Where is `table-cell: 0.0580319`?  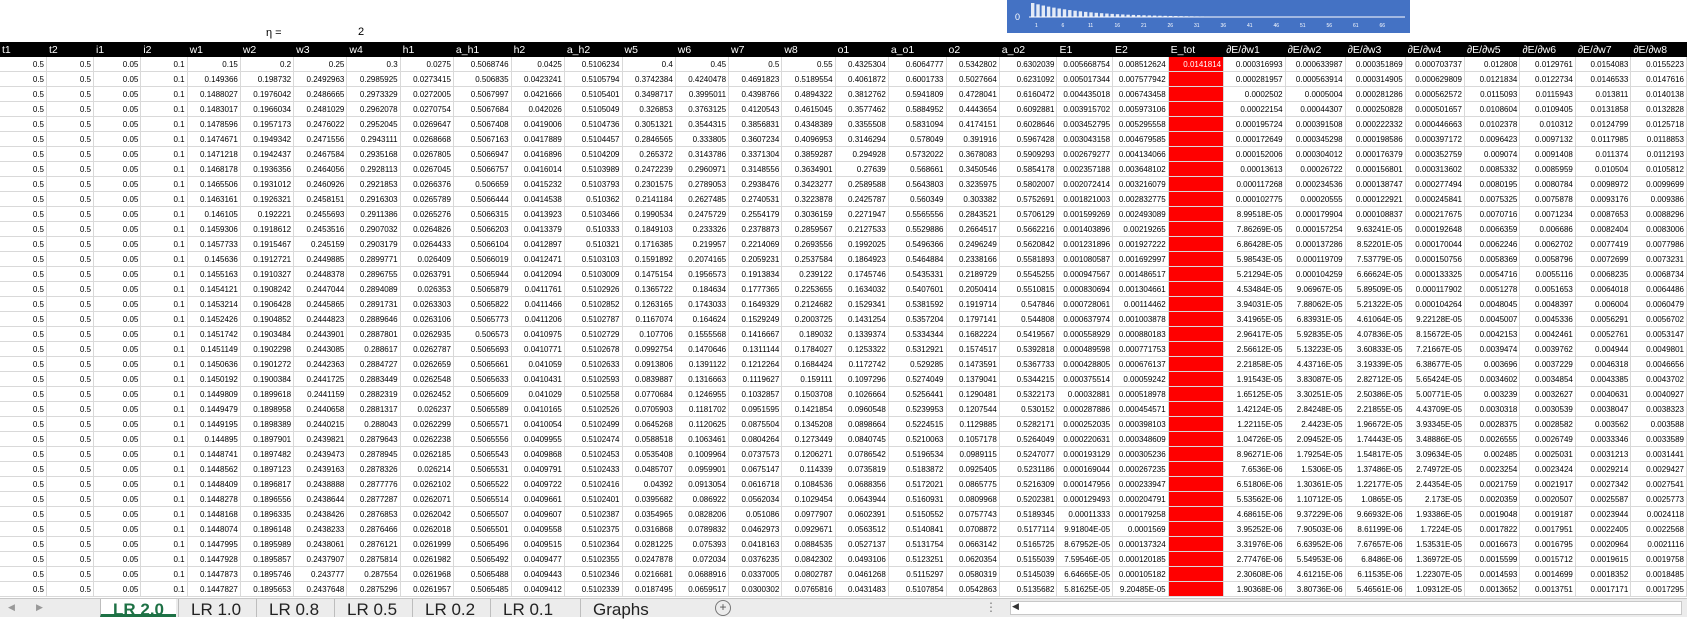
table-cell: 0.0580319 is located at coordinates (972, 574).